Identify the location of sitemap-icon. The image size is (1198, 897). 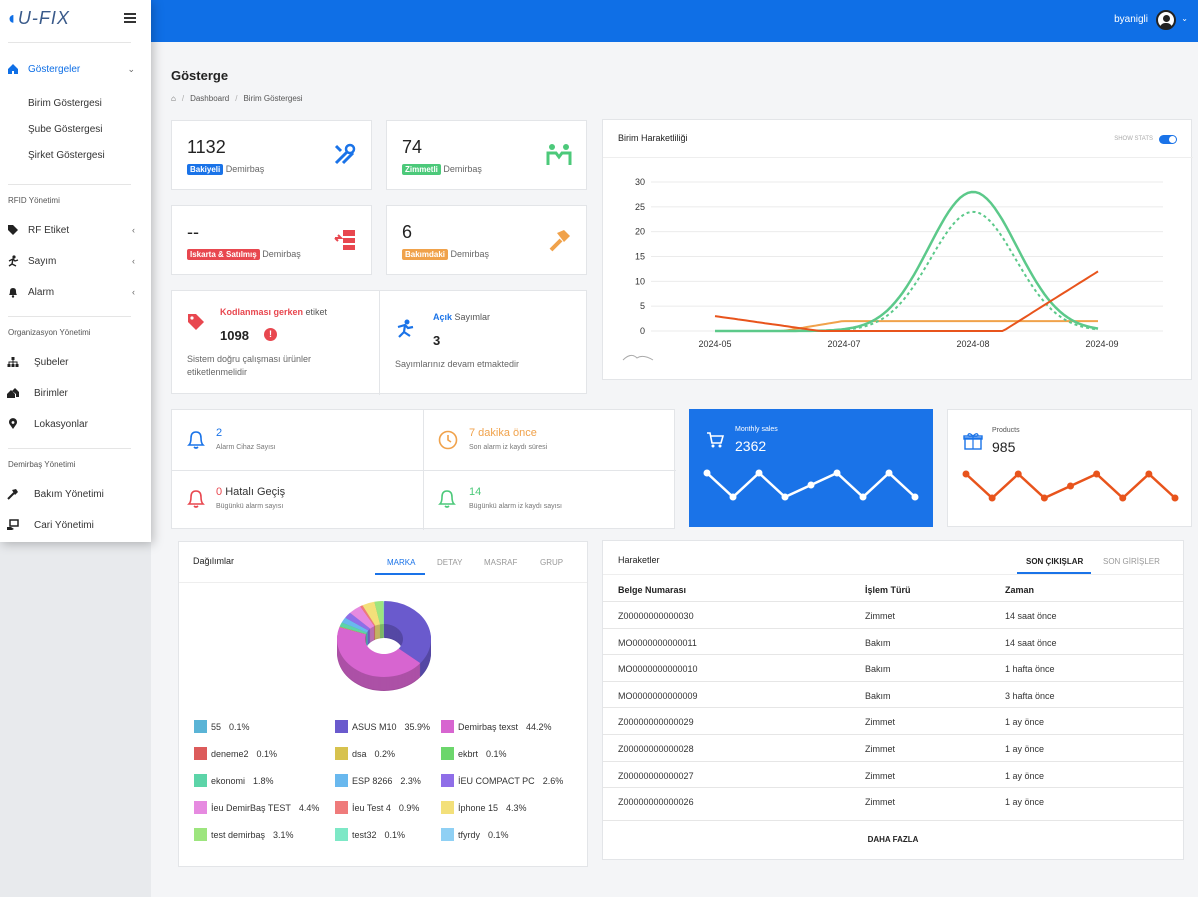
(13, 362).